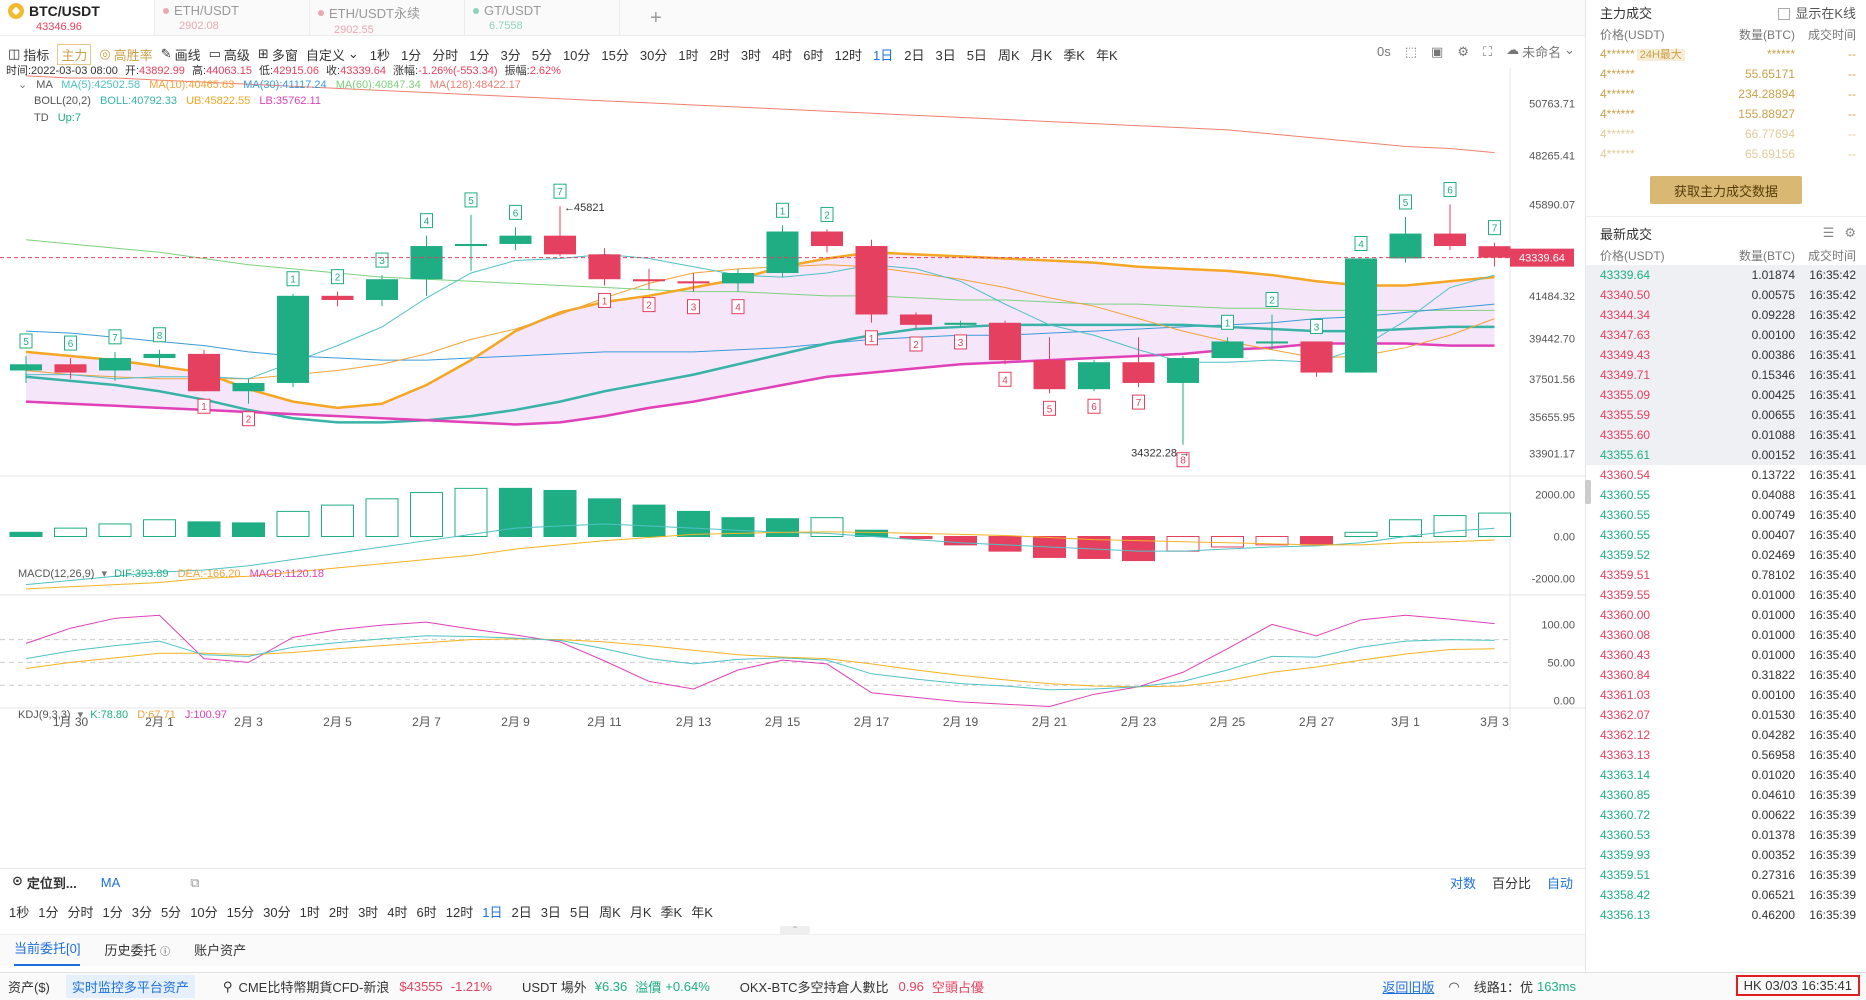 This screenshot has height=1000, width=1866. Describe the element at coordinates (123, 715) in the screenshot. I see `kdj-legend: KDJ(9,3,3) ▾ K:78.80 D:67.71 J:100.97` at that location.